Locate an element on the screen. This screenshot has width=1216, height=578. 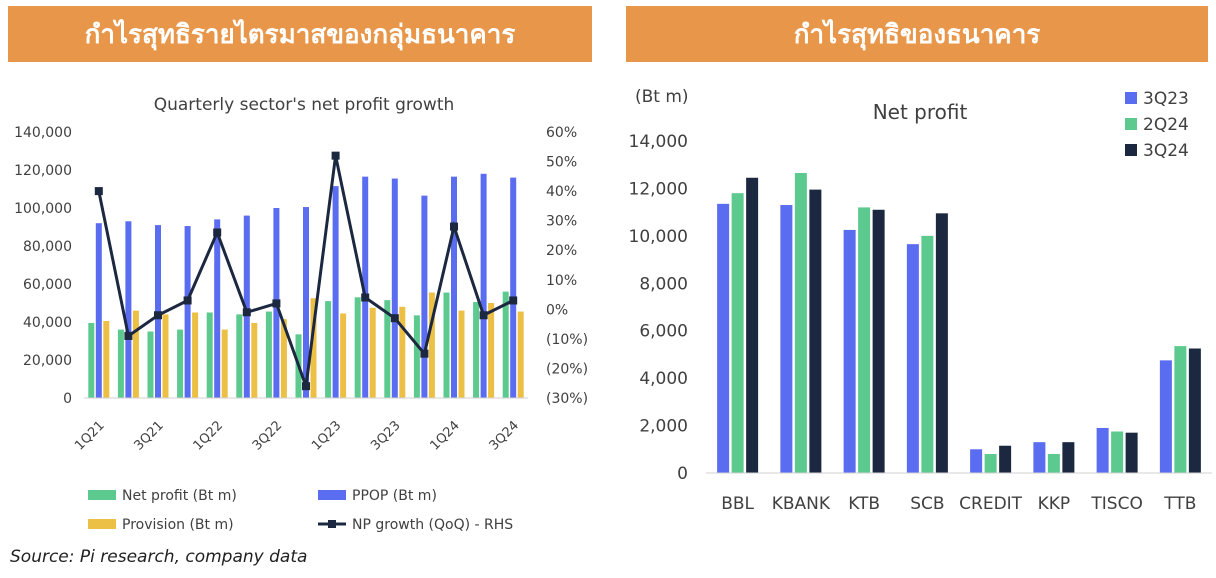
x-tick-label: BBL is located at coordinates (737, 504).